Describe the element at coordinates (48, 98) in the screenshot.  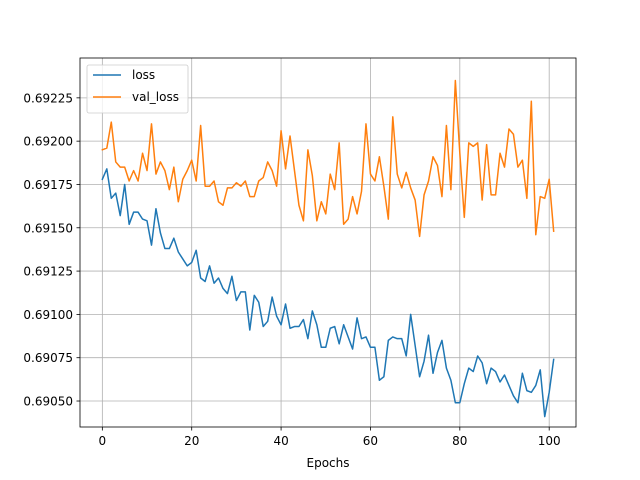
I see `y-tick-label: 0.69225` at that location.